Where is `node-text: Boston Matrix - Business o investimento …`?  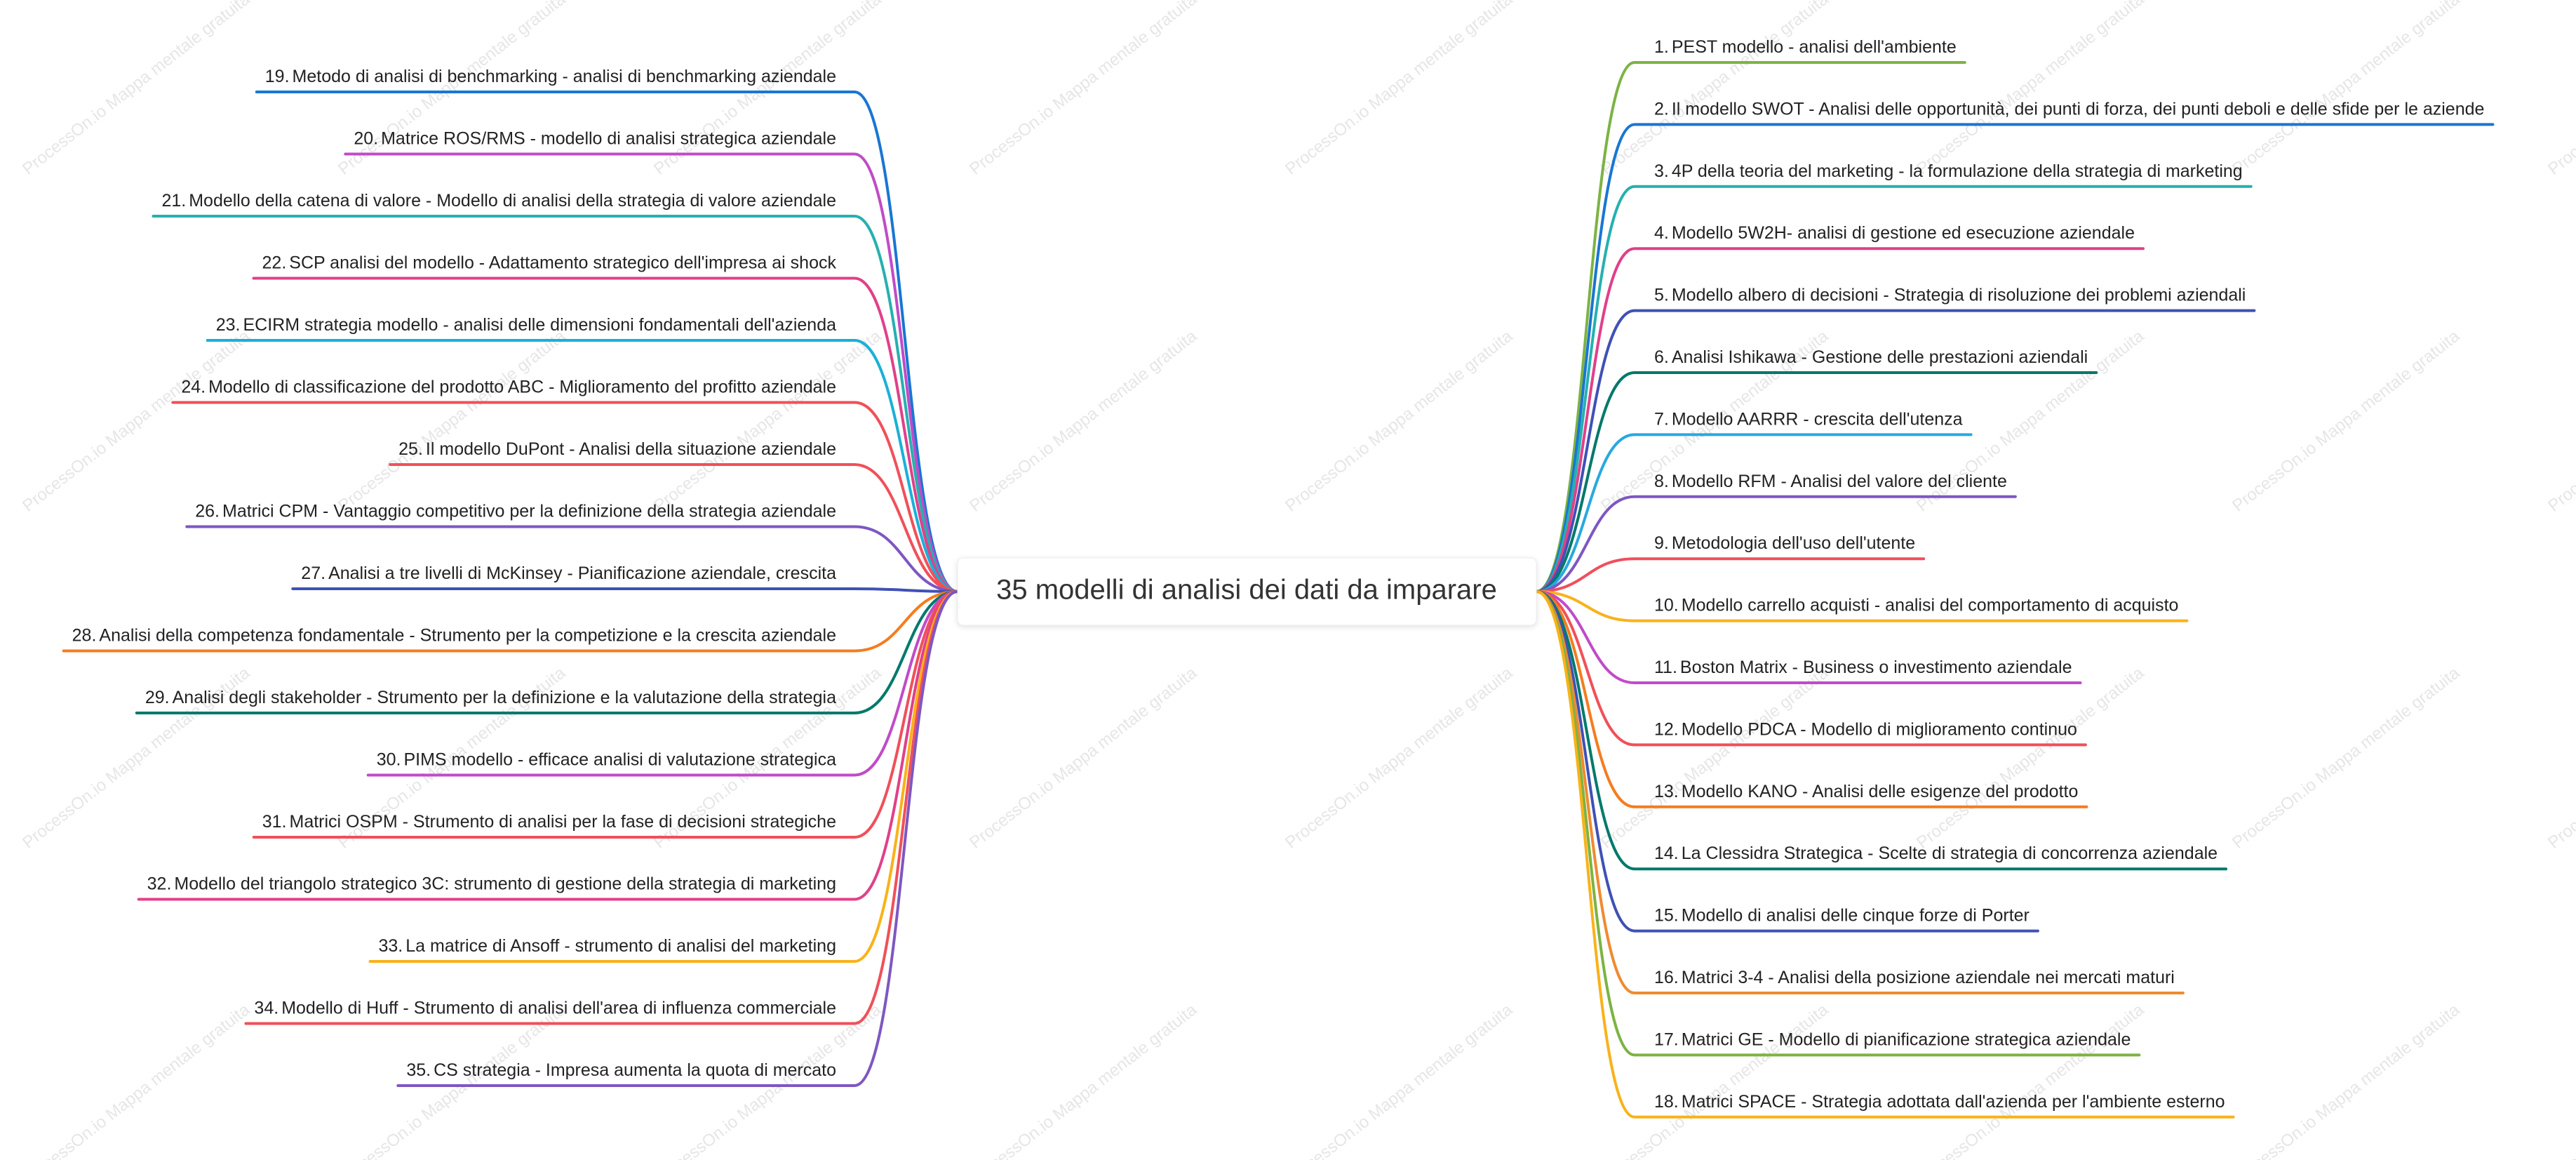
node-text: Boston Matrix - Business o investimento … is located at coordinates (1876, 667).